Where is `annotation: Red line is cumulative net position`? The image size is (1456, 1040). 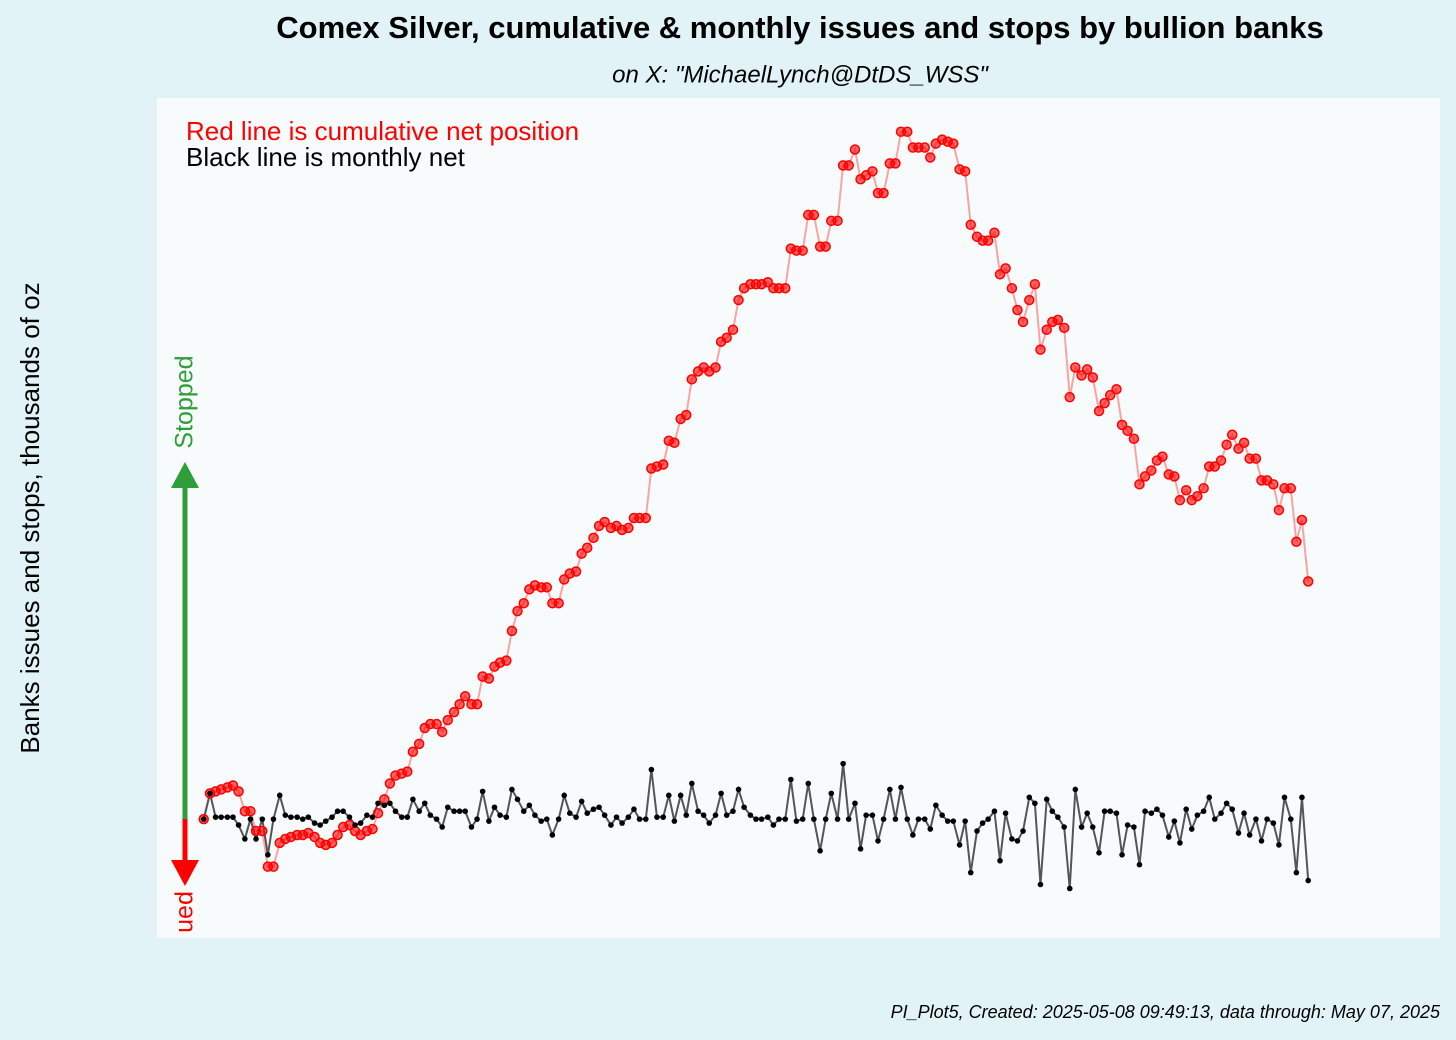
annotation: Red line is cumulative net position is located at coordinates (382, 131).